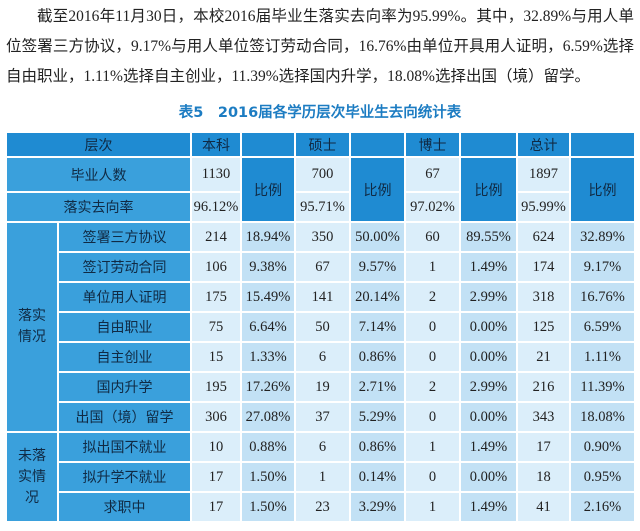 The width and height of the screenshot is (640, 531). Describe the element at coordinates (602, 297) in the screenshot. I see `ratio-cell: 16.76%` at that location.